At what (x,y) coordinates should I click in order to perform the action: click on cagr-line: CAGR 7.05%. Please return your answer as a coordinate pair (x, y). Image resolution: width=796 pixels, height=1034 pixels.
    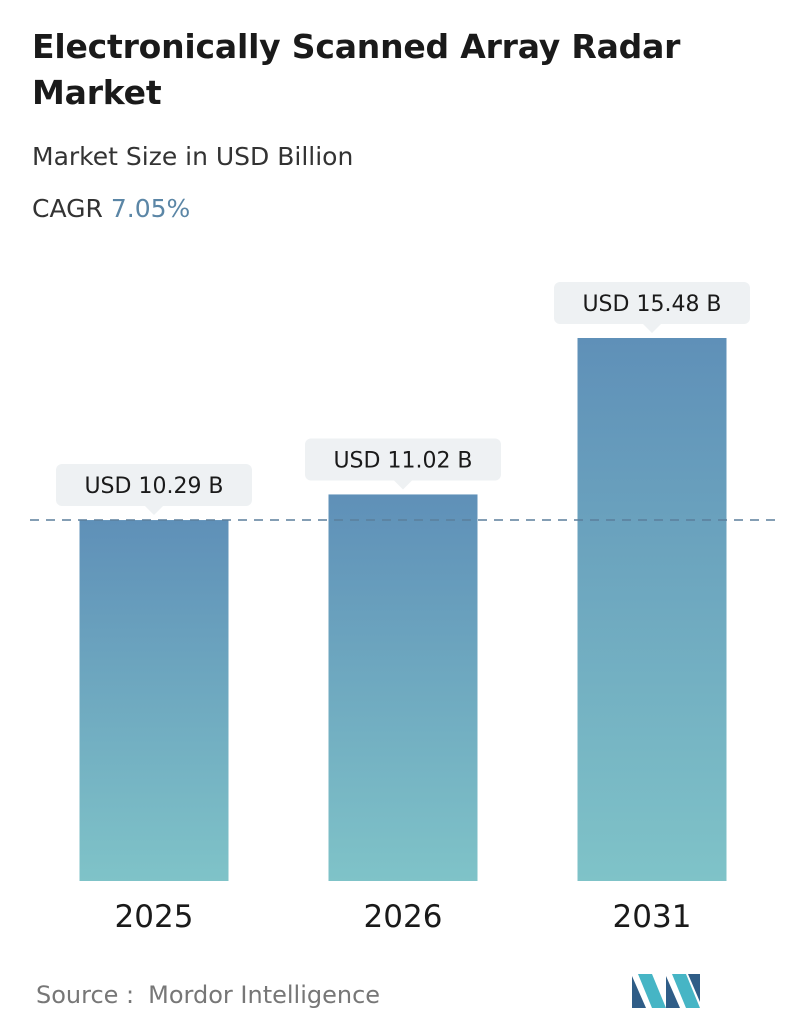
    Looking at the image, I should click on (111, 209).